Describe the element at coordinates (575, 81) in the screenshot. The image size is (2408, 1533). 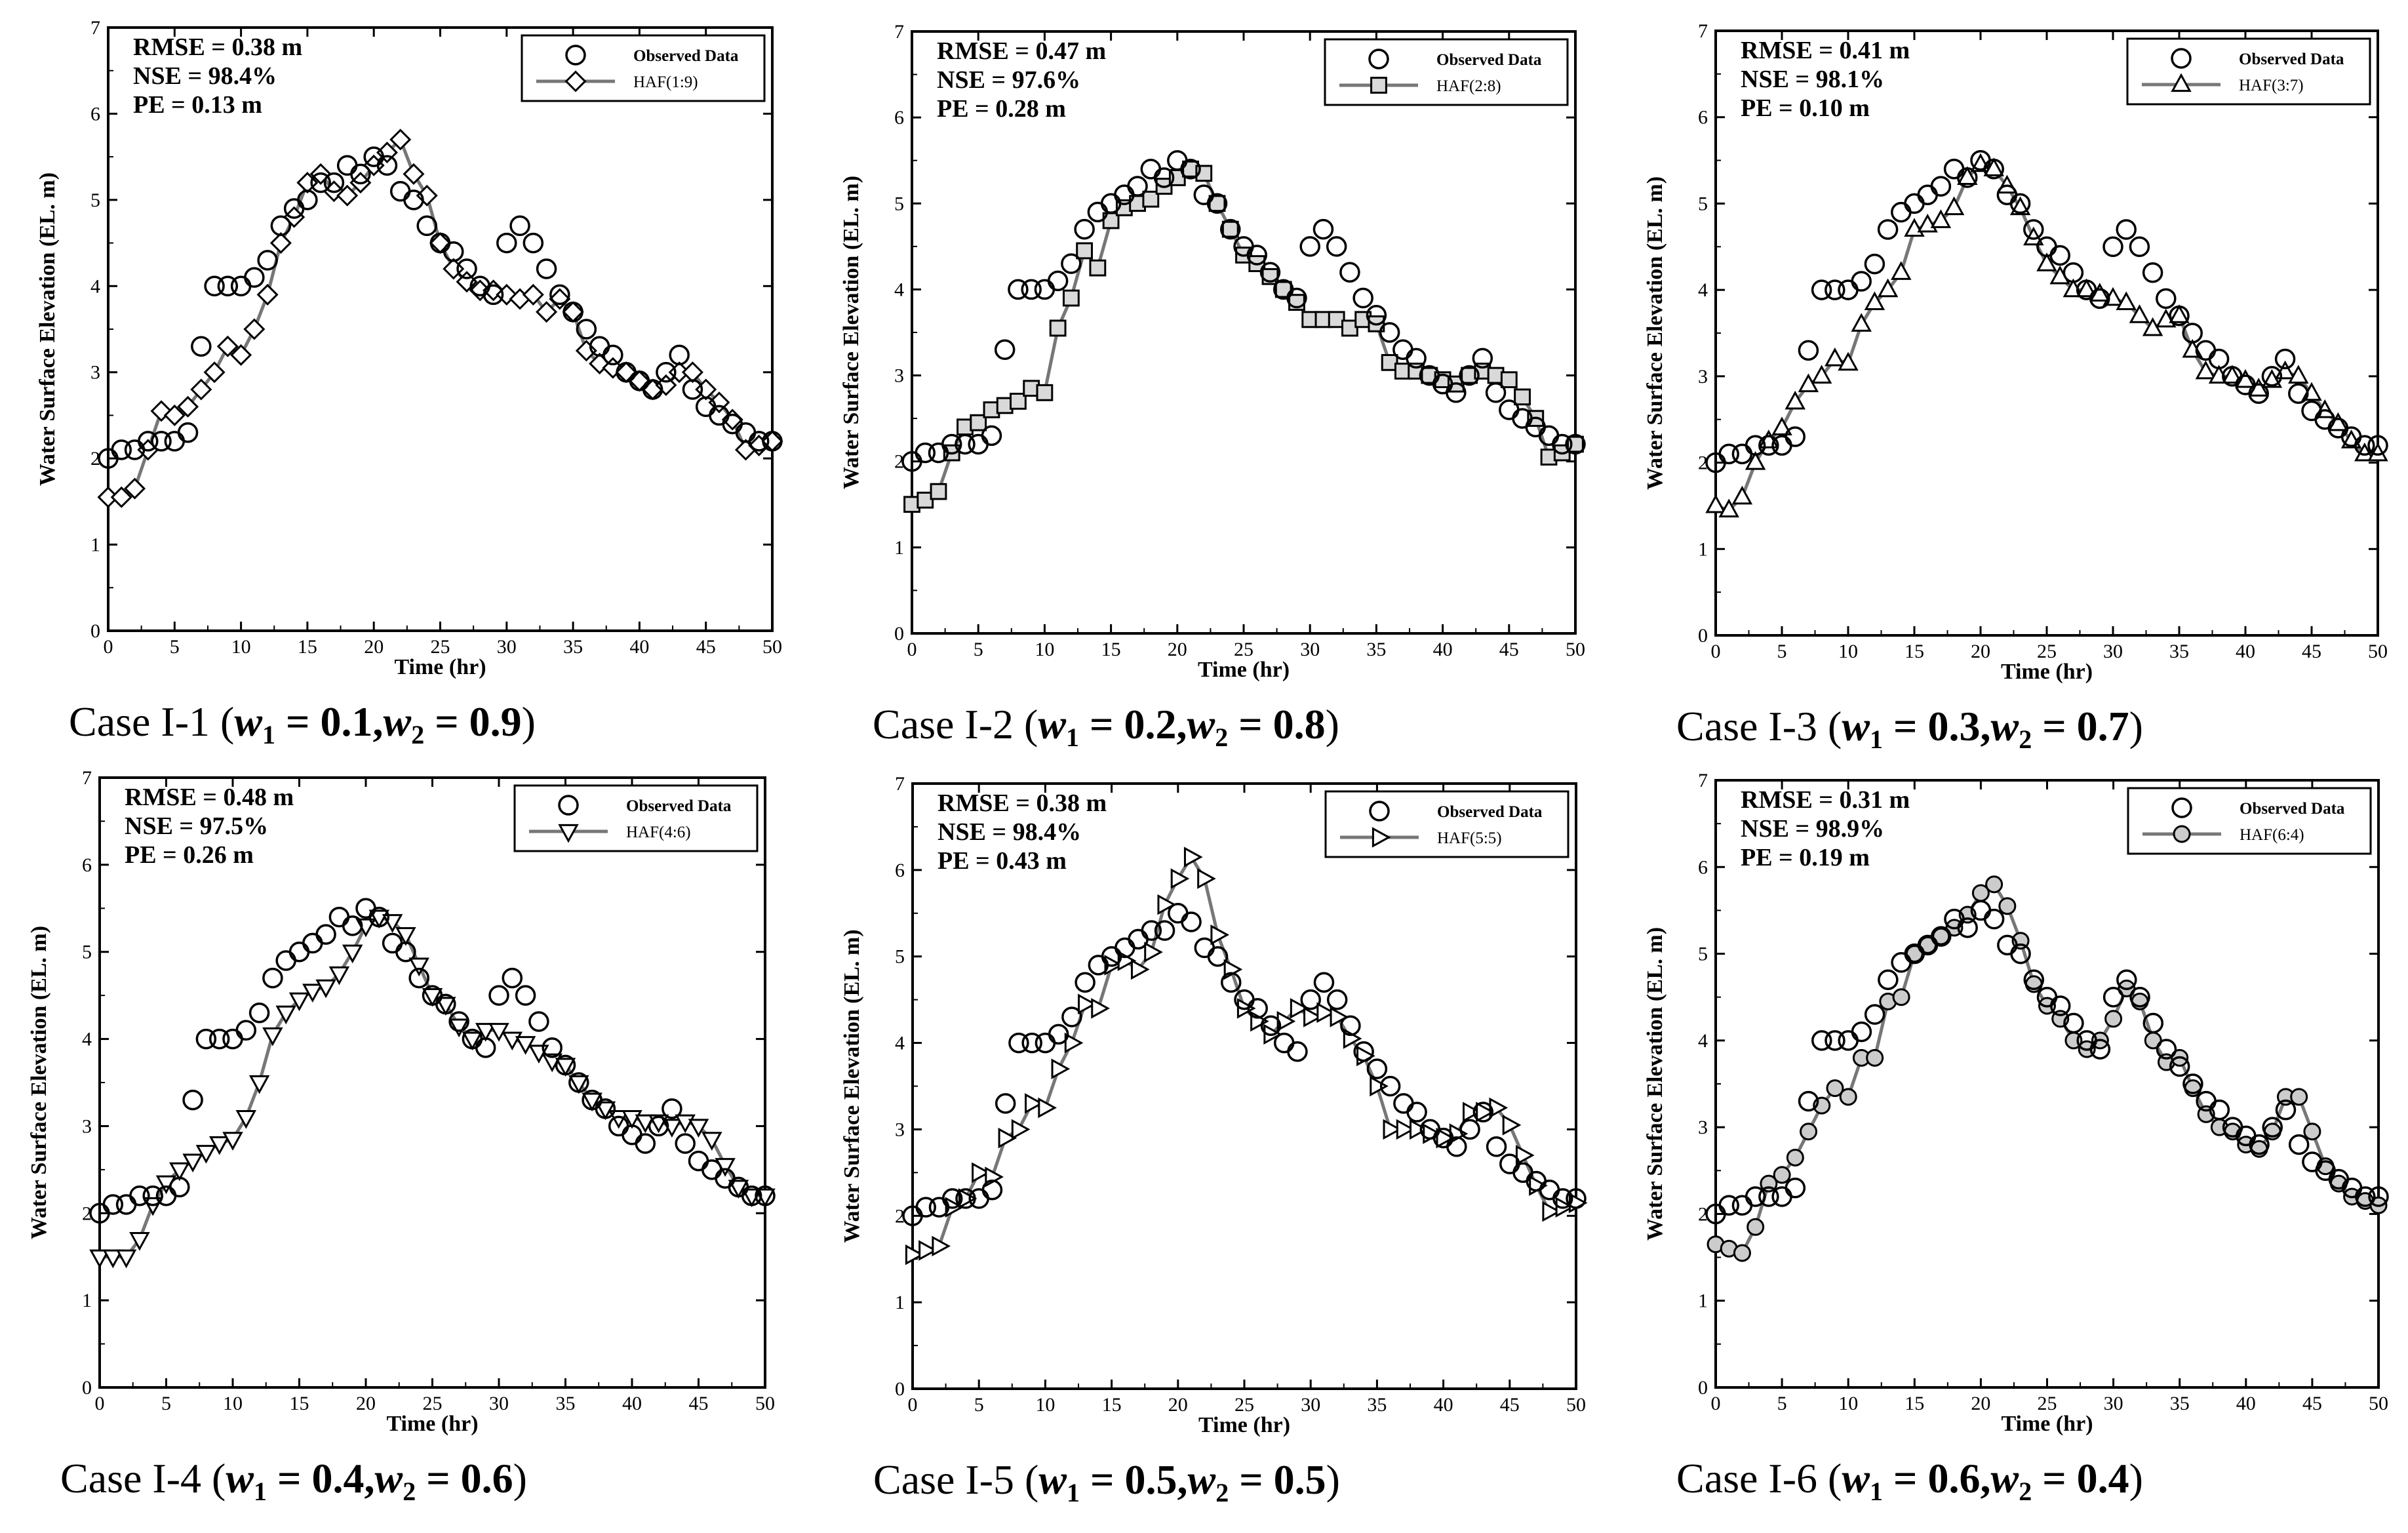
I see `legend-model-marker` at that location.